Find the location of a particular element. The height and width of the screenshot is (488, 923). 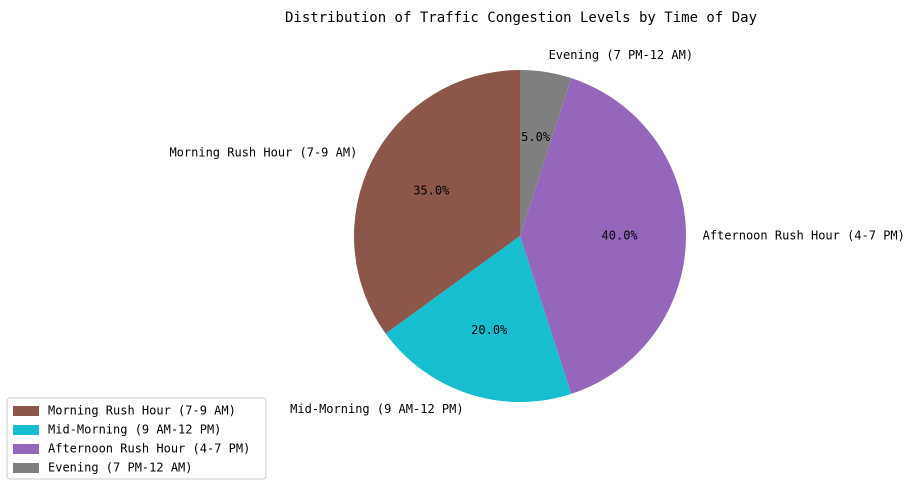

legend-frame is located at coordinates (136, 438).